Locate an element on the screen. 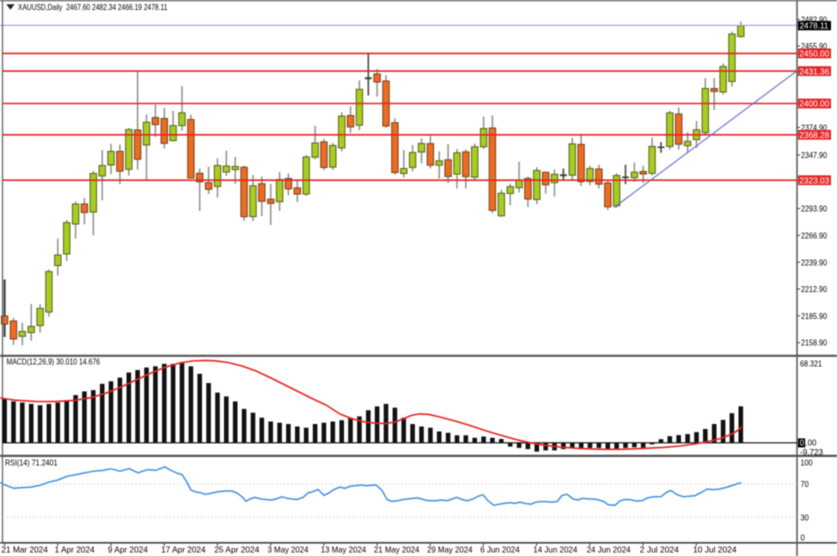 Image resolution: width=837 pixels, height=556 pixels. svg-text: 2212.90 is located at coordinates (814, 289).